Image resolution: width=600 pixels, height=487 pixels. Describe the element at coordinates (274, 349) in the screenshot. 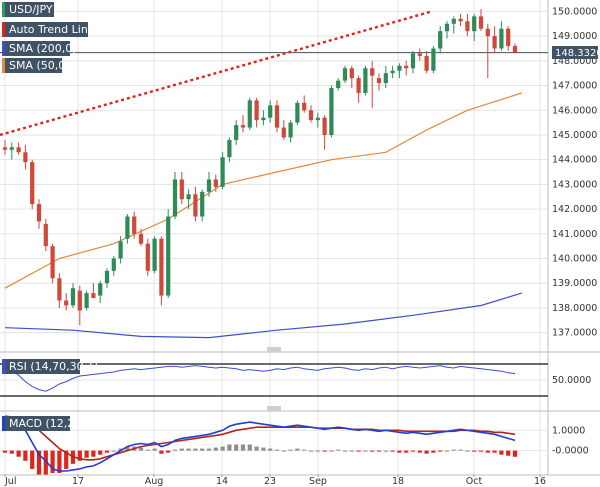

I see `price-panel-separator` at that location.